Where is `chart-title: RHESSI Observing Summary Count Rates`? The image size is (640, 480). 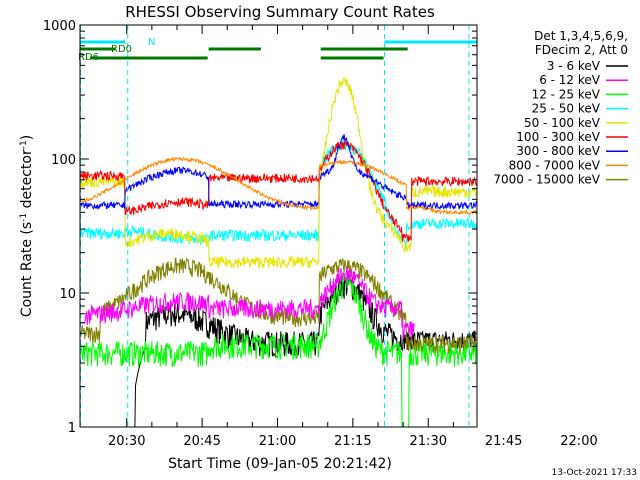
chart-title: RHESSI Observing Summary Count Rates is located at coordinates (280, 12).